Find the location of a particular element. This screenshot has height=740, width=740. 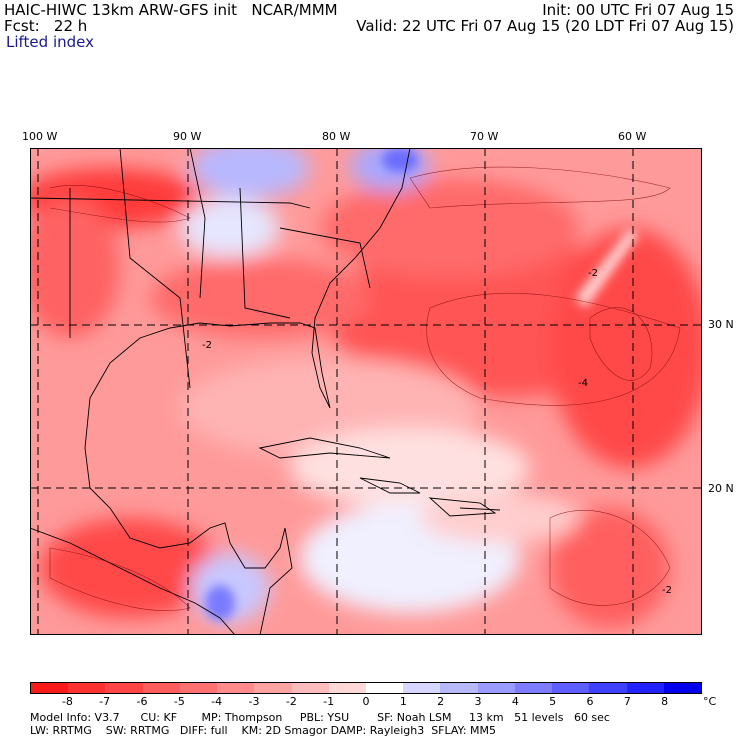

init-time: Init: 00 UTC Fri 07 Aug 15 is located at coordinates (638, 10).